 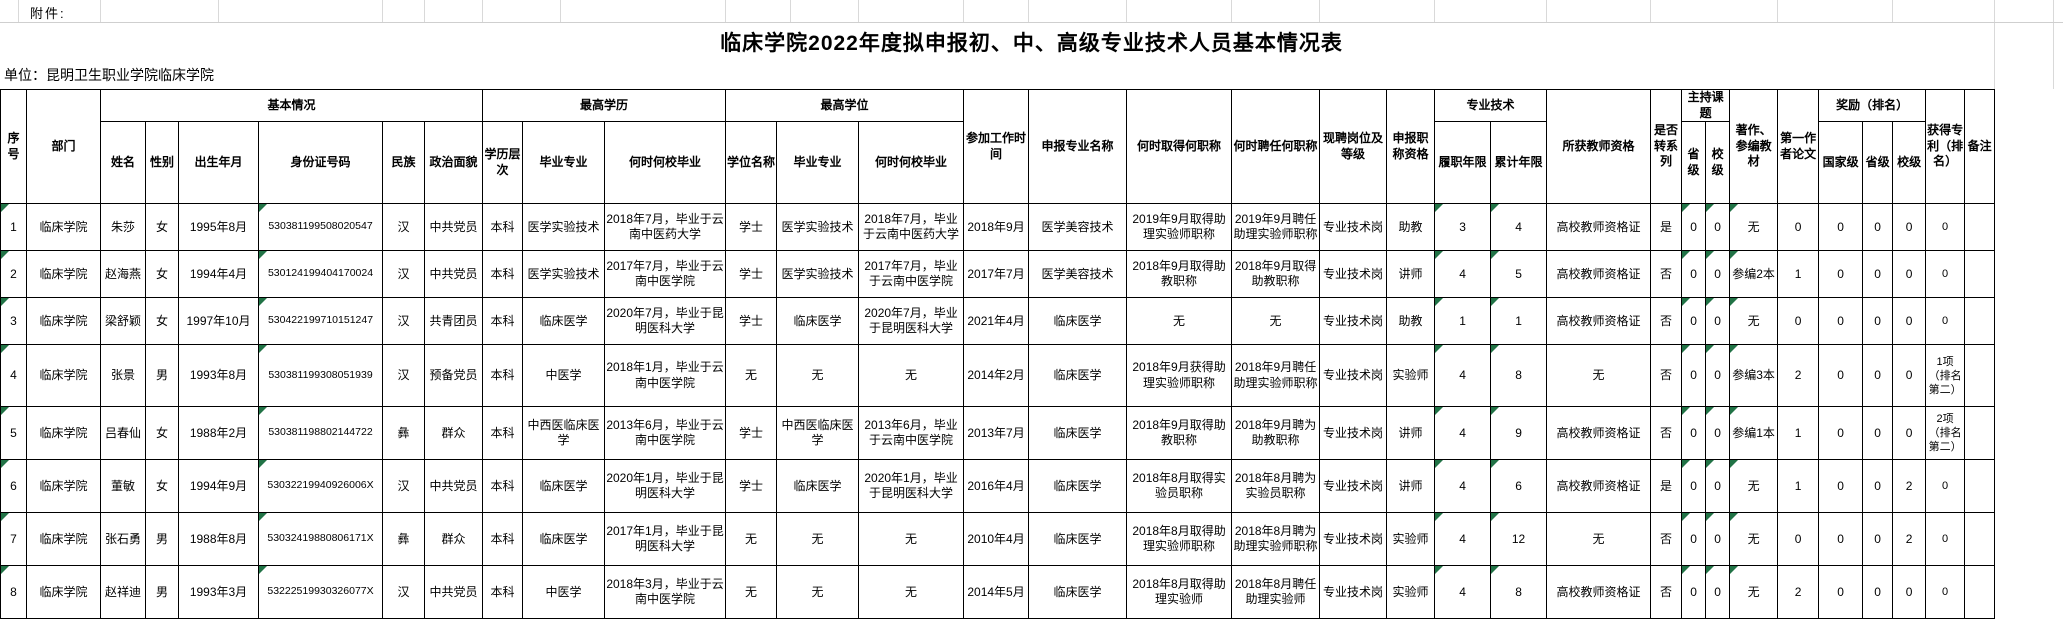 What do you see at coordinates (1599, 274) in the screenshot?
I see `cell: 高校教师资格证` at bounding box center [1599, 274].